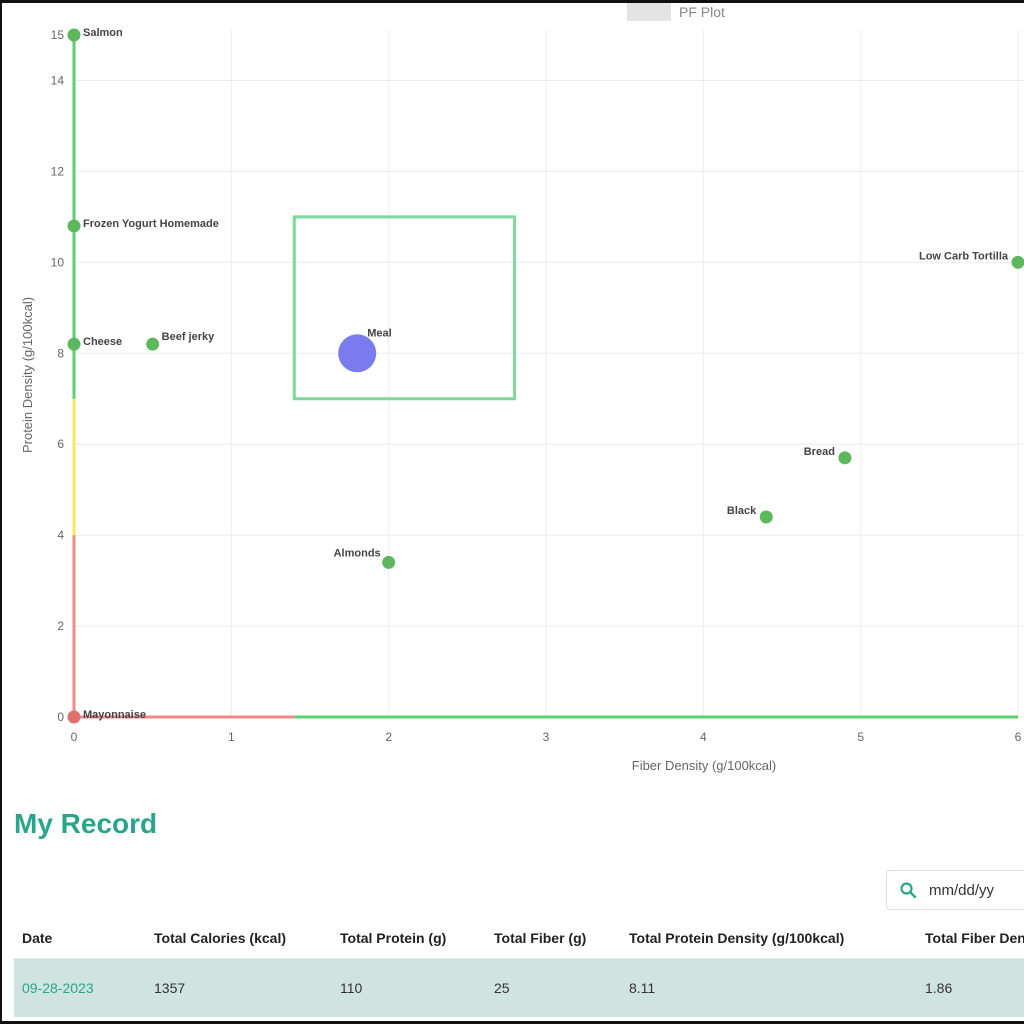 The width and height of the screenshot is (1024, 1024). I want to click on point-label: Meal, so click(379, 333).